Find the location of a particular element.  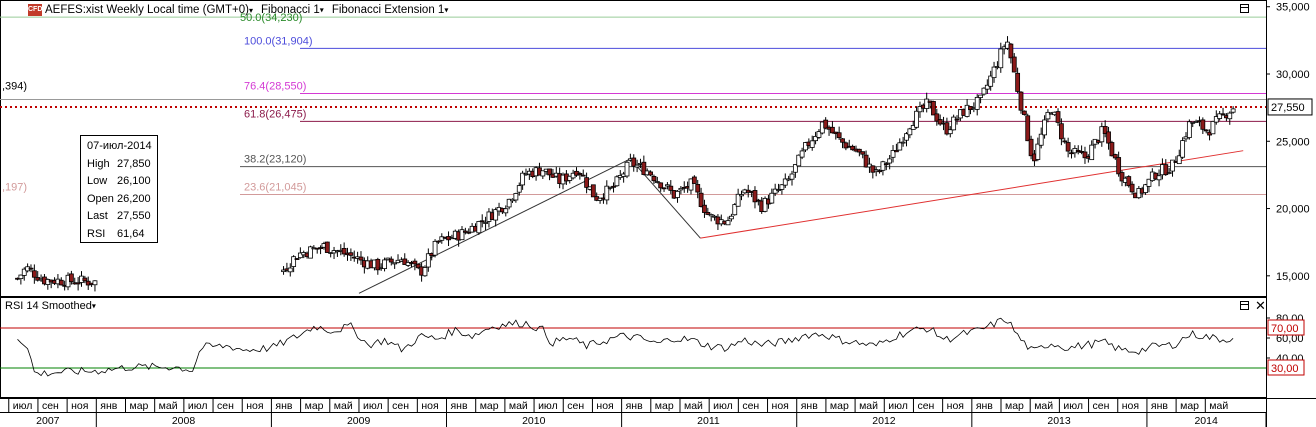

rsi-title-label: RSI 14 Smoothed is located at coordinates (48, 306).